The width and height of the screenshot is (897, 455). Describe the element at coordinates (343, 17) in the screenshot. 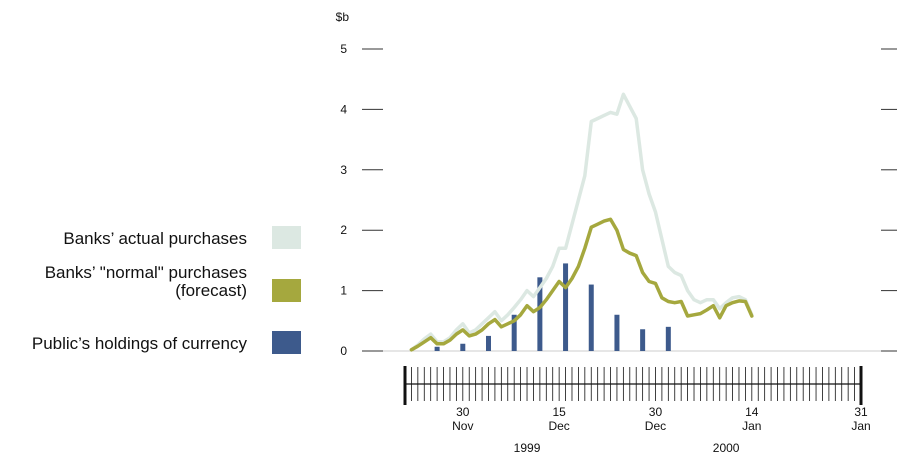

I see `y-axis-label: $b` at that location.